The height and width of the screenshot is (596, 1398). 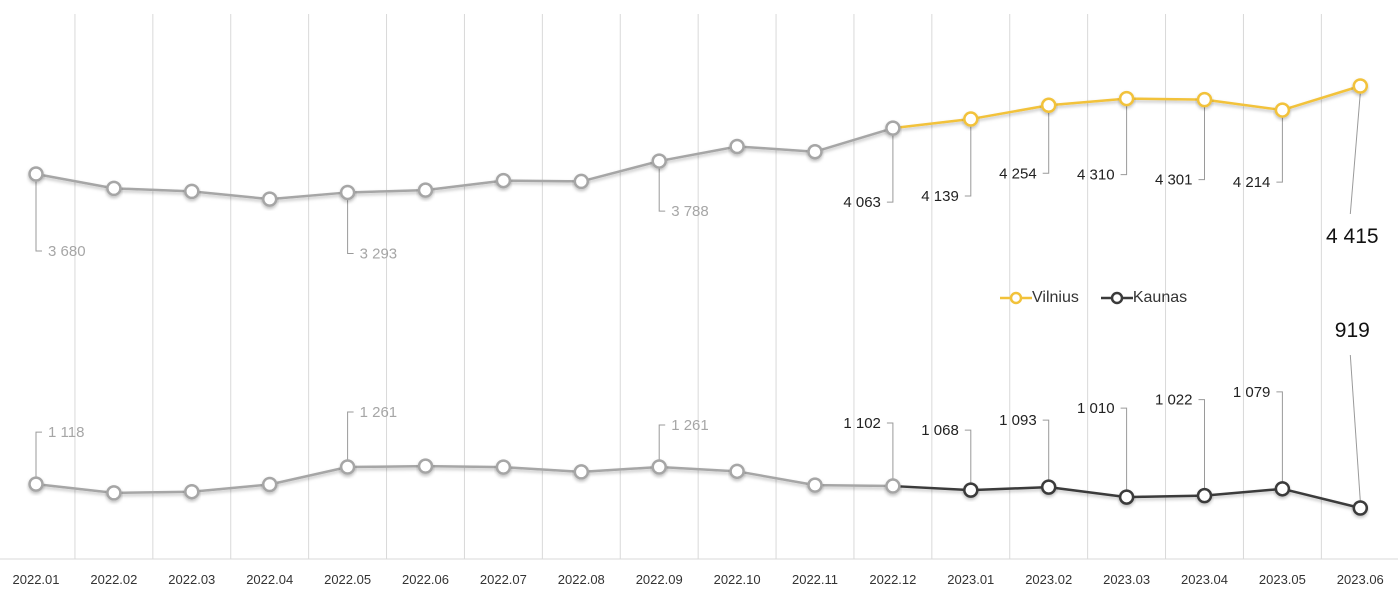 I want to click on data-label-vilnius: 4 254, so click(x=1018, y=173).